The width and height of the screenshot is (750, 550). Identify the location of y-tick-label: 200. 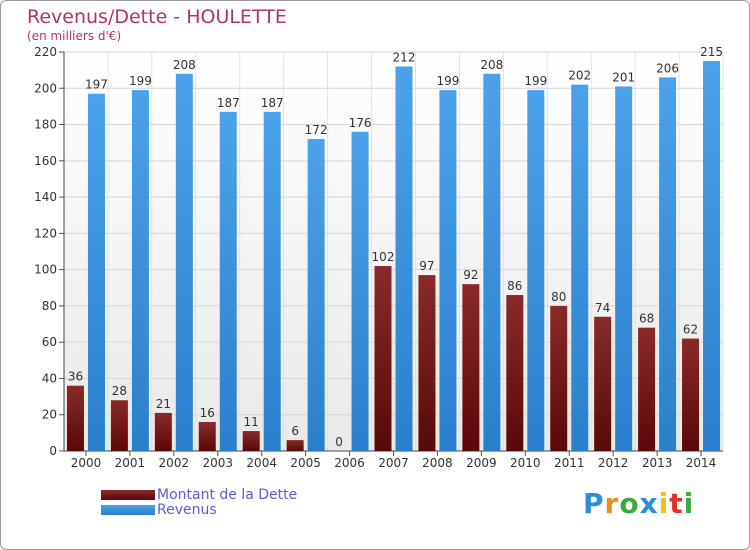
(45, 88).